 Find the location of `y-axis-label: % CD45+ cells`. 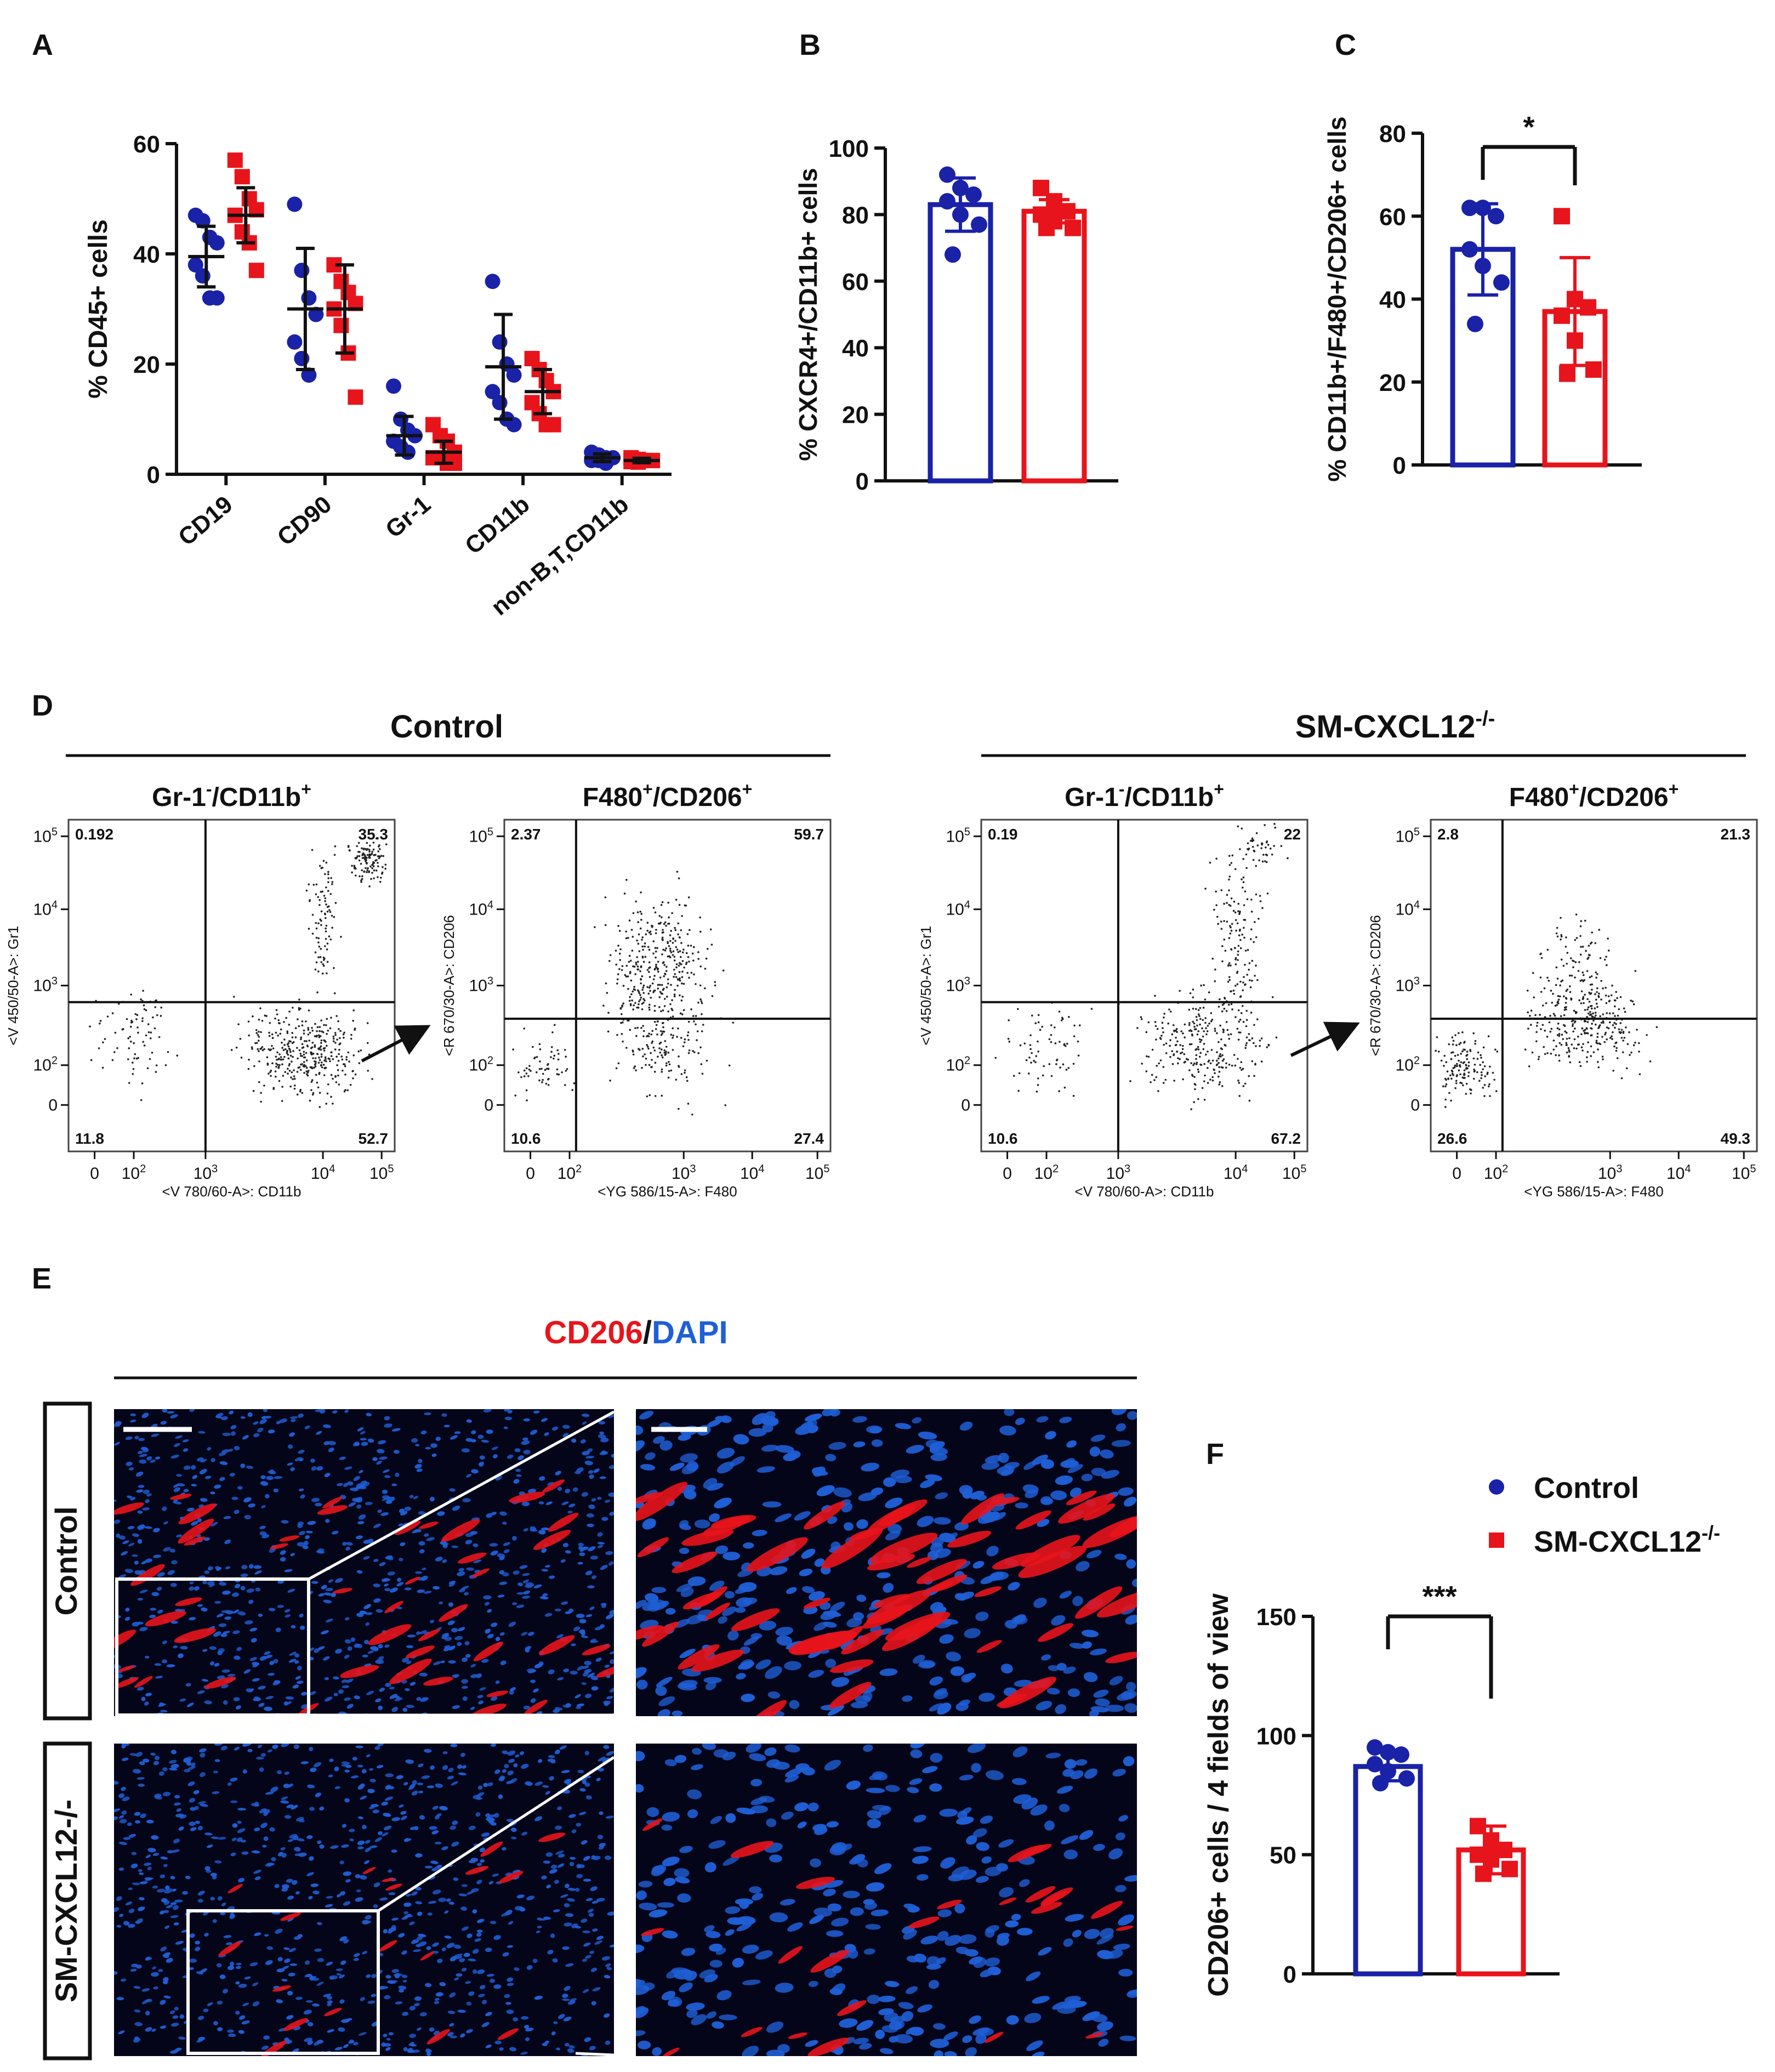

y-axis-label: % CD45+ cells is located at coordinates (98, 309).